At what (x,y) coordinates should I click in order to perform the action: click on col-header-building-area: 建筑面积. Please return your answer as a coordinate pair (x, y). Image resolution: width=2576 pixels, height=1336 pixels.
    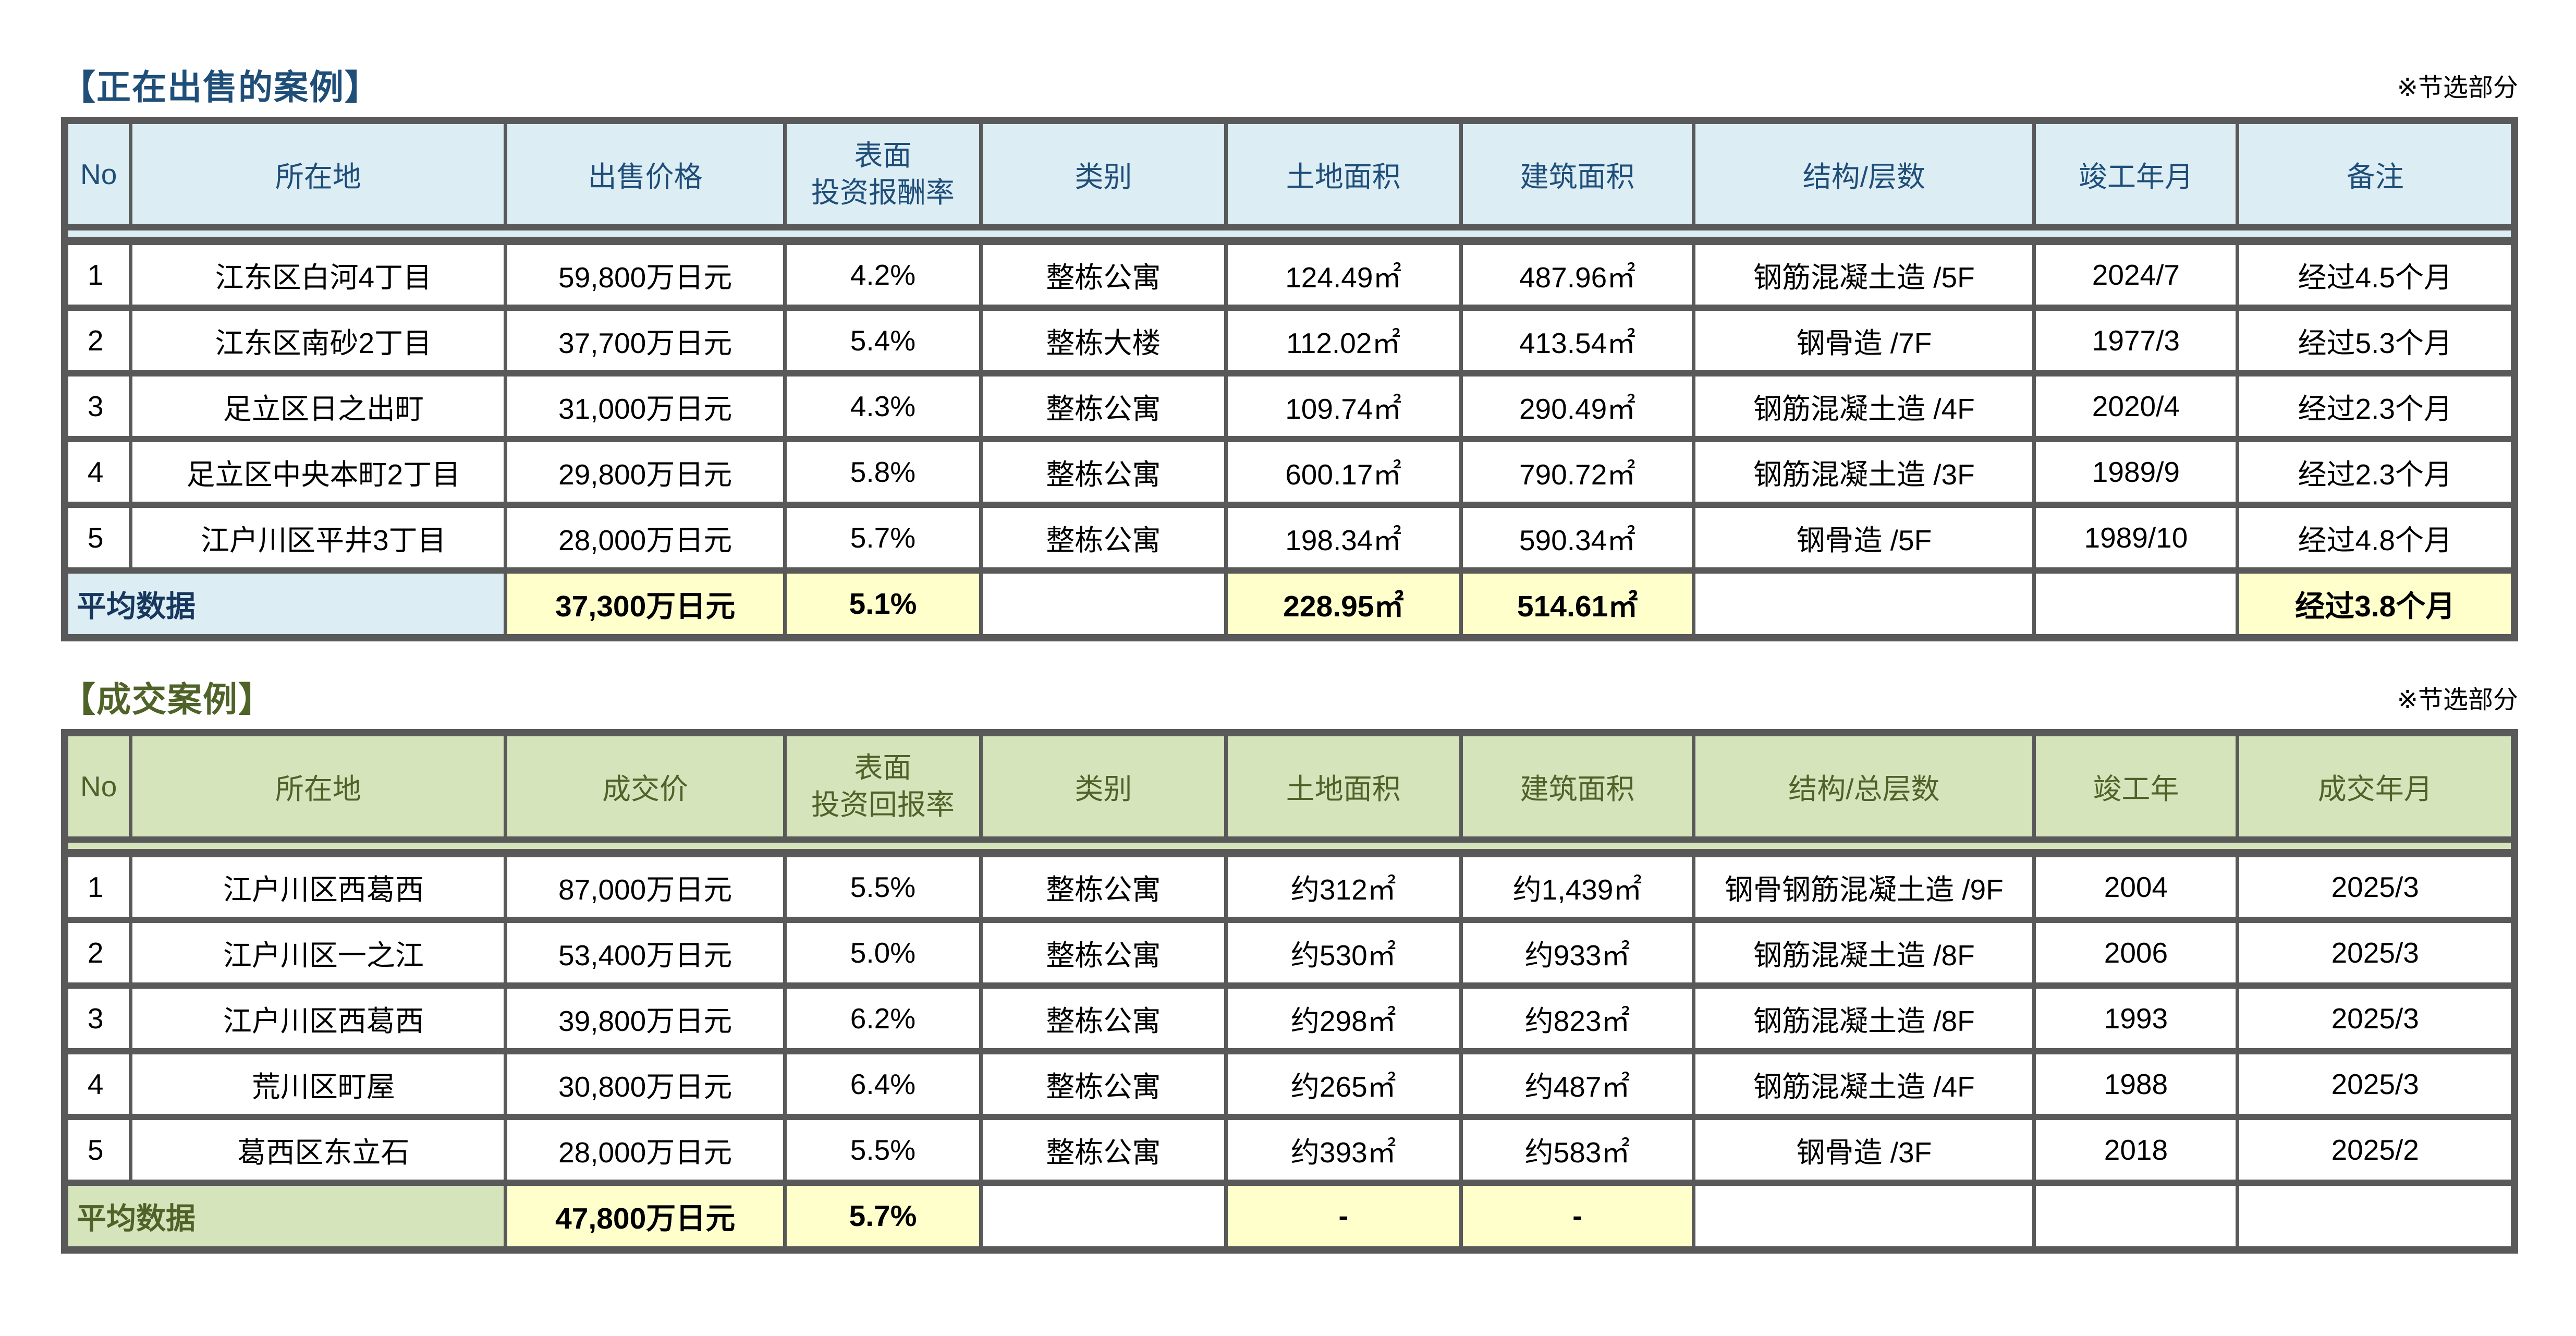
    Looking at the image, I should click on (1577, 787).